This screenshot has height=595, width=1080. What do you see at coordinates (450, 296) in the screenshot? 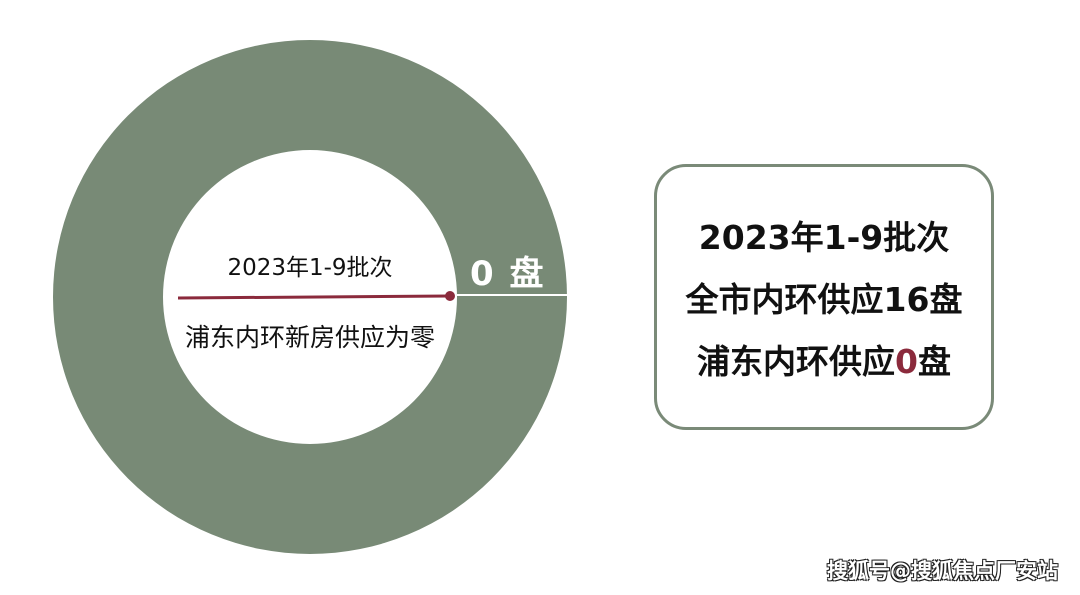
I see `leader-dot` at bounding box center [450, 296].